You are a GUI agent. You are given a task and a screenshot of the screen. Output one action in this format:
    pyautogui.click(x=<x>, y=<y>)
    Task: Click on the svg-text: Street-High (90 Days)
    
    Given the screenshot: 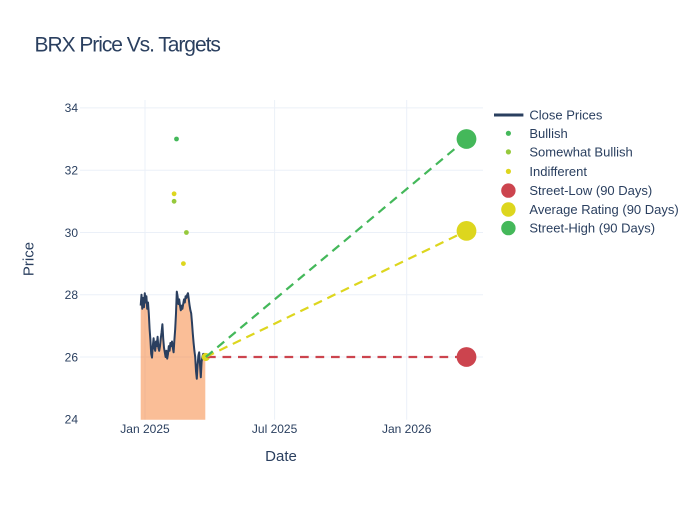 What is the action you would take?
    pyautogui.click(x=592, y=228)
    